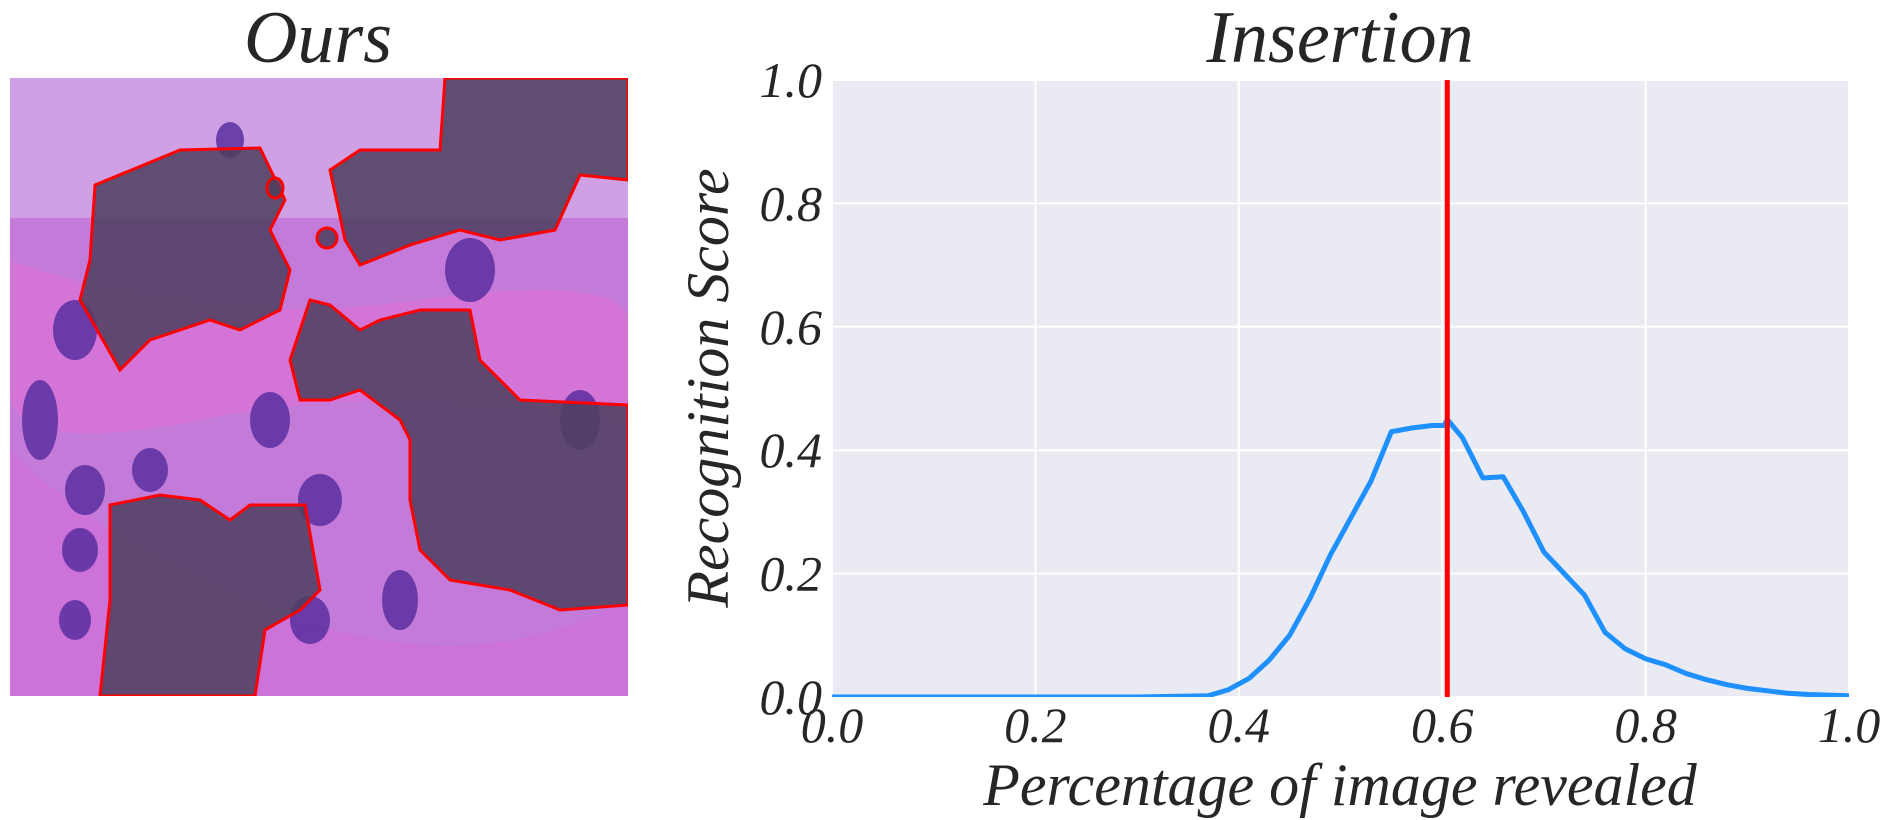  I want to click on x-tick-label: 0.2, so click(1035, 725).